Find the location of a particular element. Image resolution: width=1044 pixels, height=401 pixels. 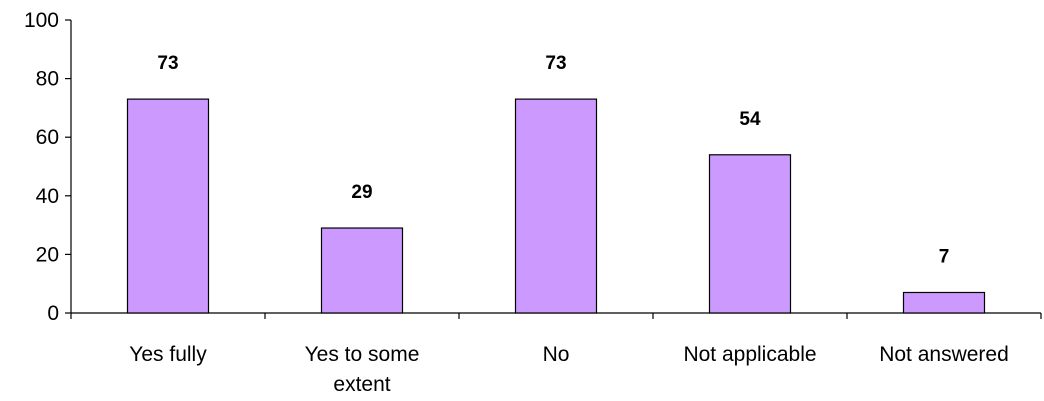

x-tick-label: Yes fully is located at coordinates (168, 354).